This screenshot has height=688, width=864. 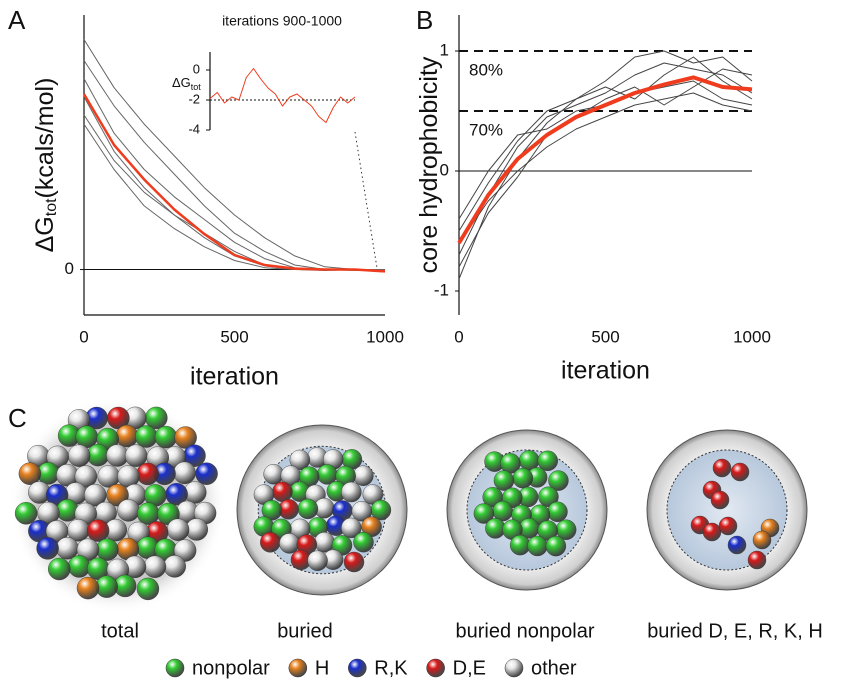 What do you see at coordinates (429, 164) in the screenshot?
I see `y-axis-title: core hydrophobicity` at bounding box center [429, 164].